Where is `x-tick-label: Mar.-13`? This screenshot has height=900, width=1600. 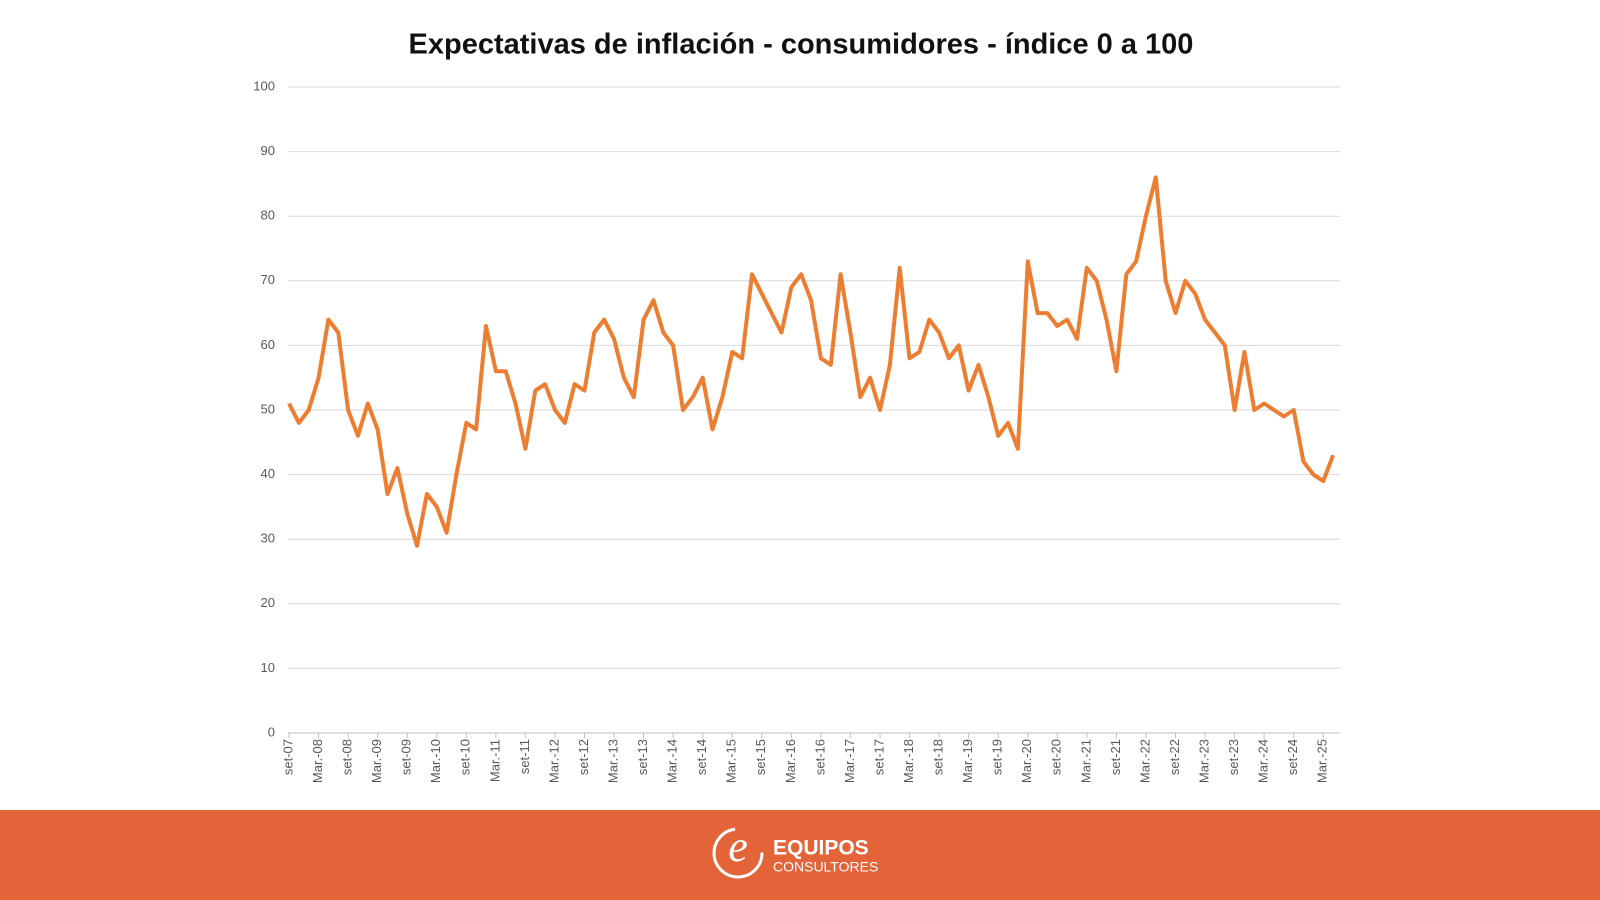
x-tick-label: Mar.-13 is located at coordinates (612, 761).